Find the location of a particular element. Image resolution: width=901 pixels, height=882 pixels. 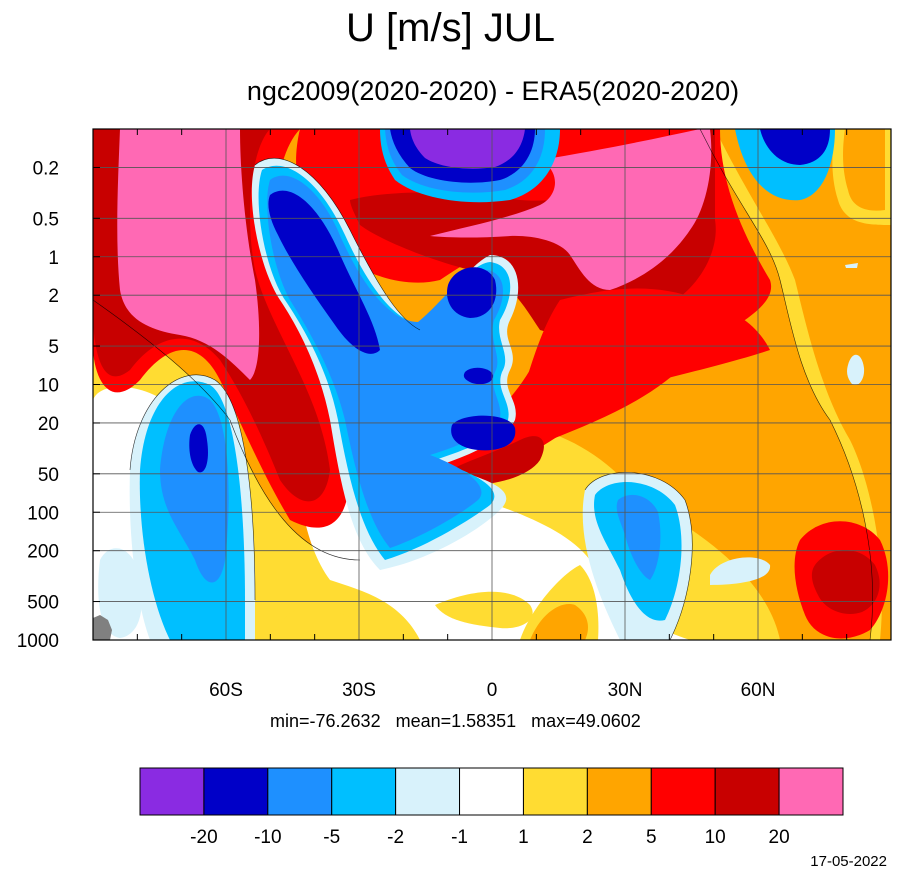

contour-line-central is located at coordinates (337, 244).